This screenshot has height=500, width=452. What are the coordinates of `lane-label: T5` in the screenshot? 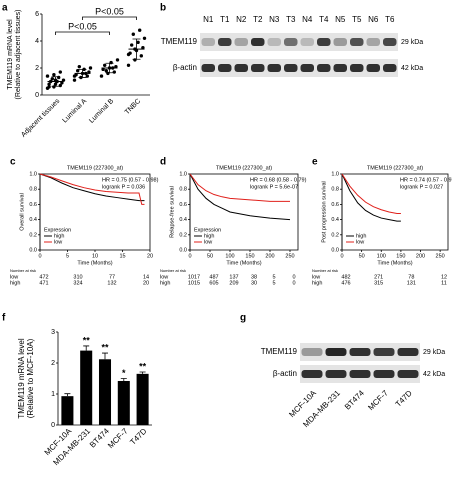 It's located at (357, 19).